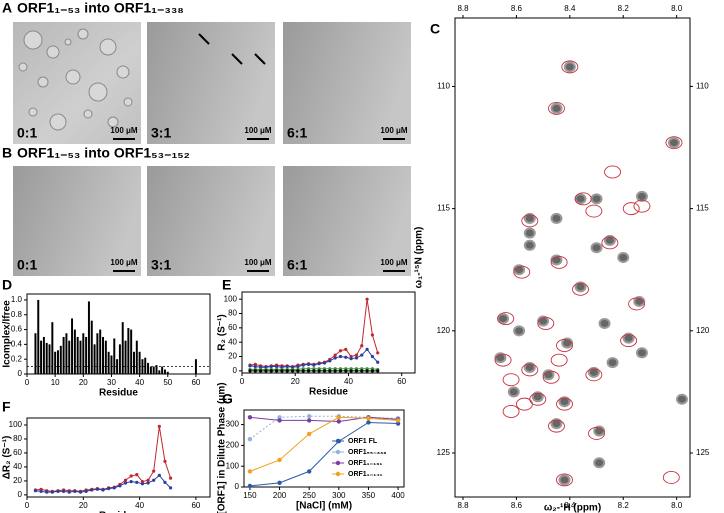 This screenshot has height=513, width=724. What do you see at coordinates (226, 285) in the screenshot?
I see `panel-letter: E` at bounding box center [226, 285].